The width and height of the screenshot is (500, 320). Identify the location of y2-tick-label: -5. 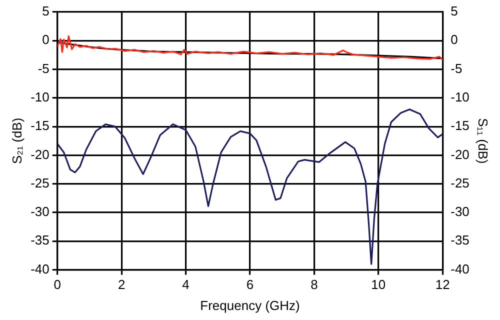
(456, 68).